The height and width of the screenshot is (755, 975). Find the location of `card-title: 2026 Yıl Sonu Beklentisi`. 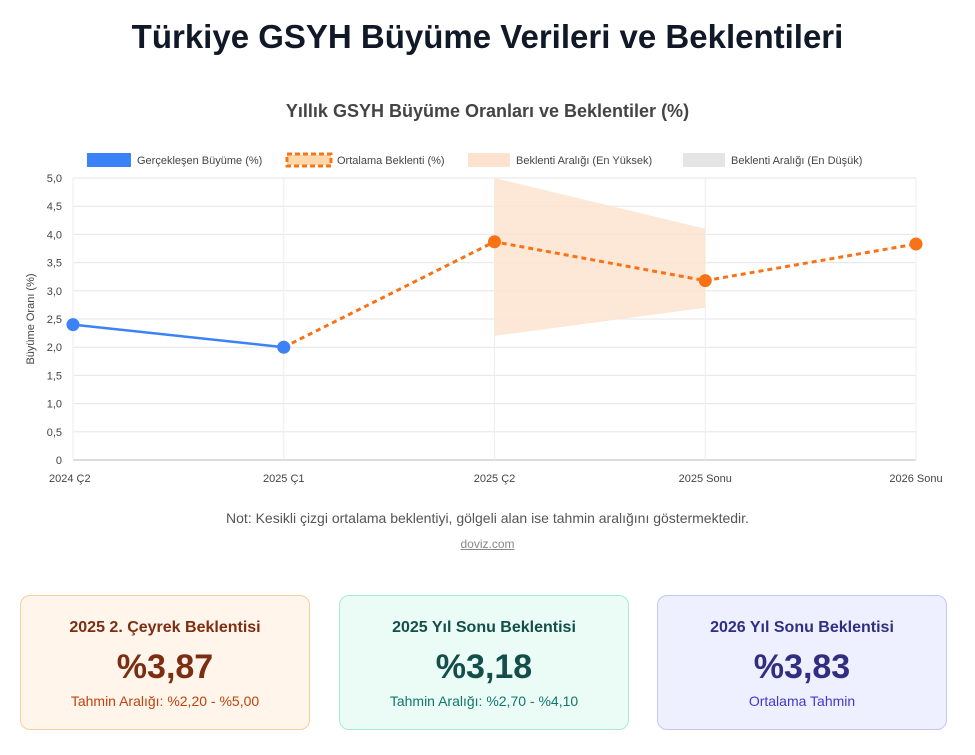

card-title: 2026 Yıl Sonu Beklentisi is located at coordinates (802, 627).